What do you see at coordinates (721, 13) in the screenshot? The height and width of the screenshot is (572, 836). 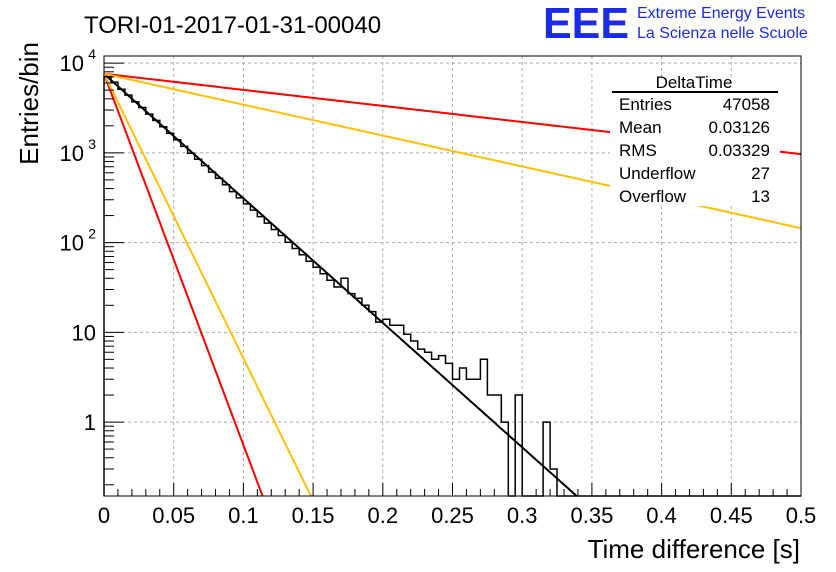 I see `eee-logo-line-1: Extreme Energy Events` at bounding box center [721, 13].